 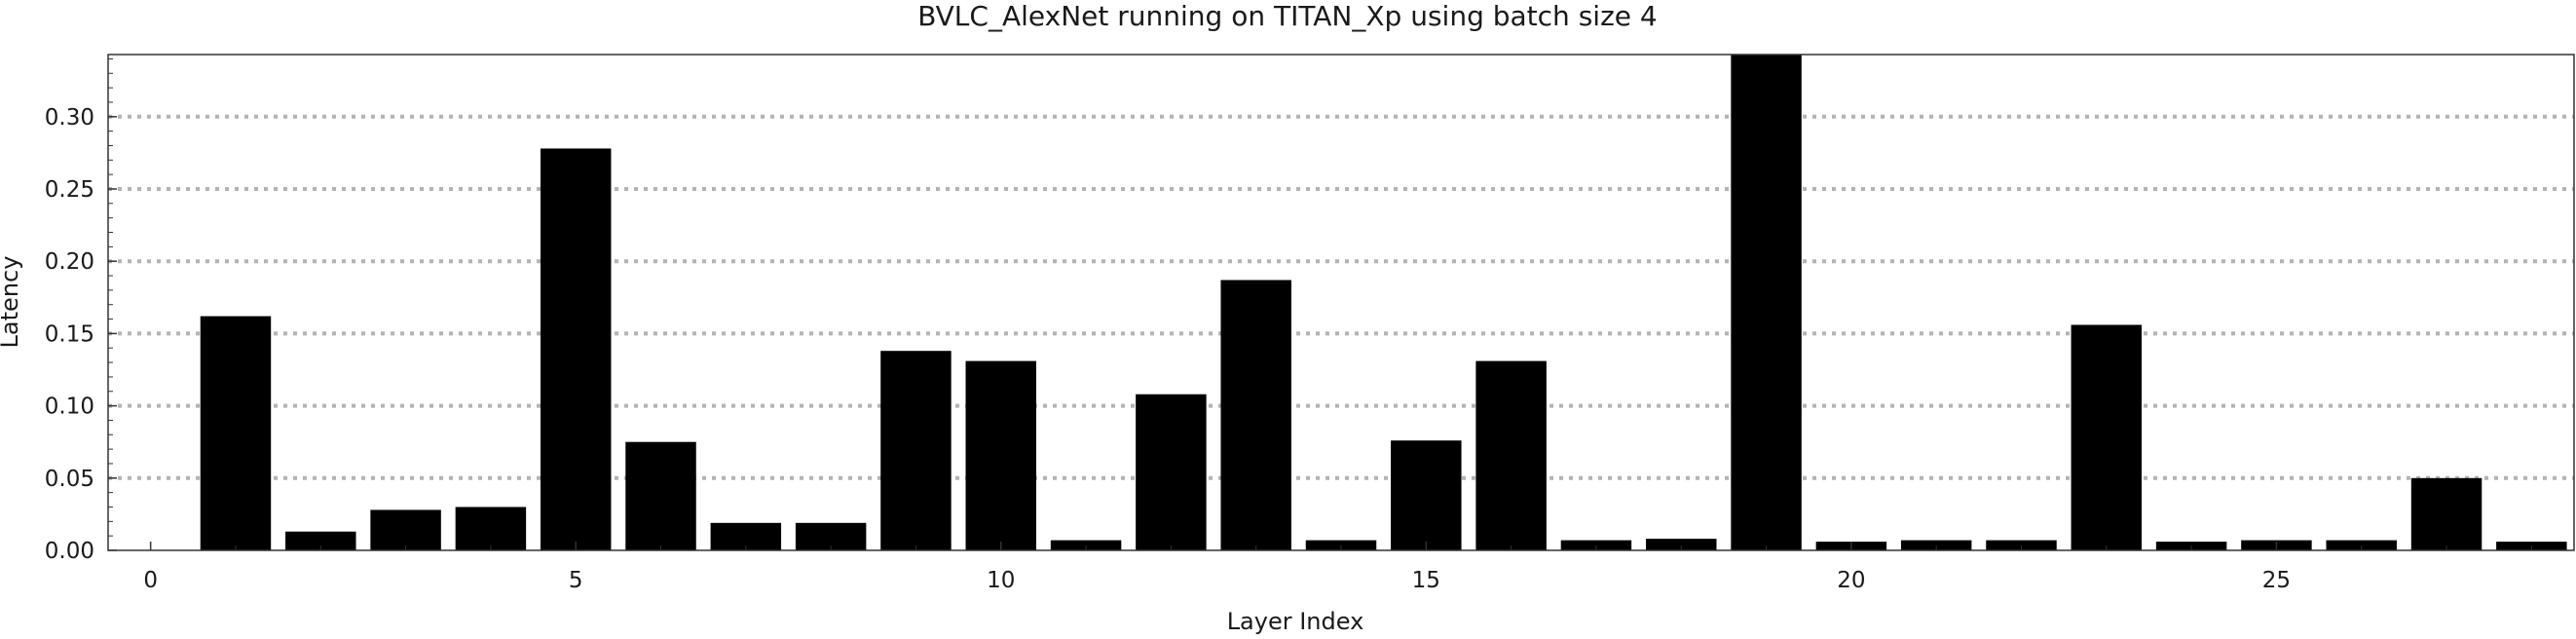 I want to click on y-tick-label: 0.05, so click(x=69, y=479).